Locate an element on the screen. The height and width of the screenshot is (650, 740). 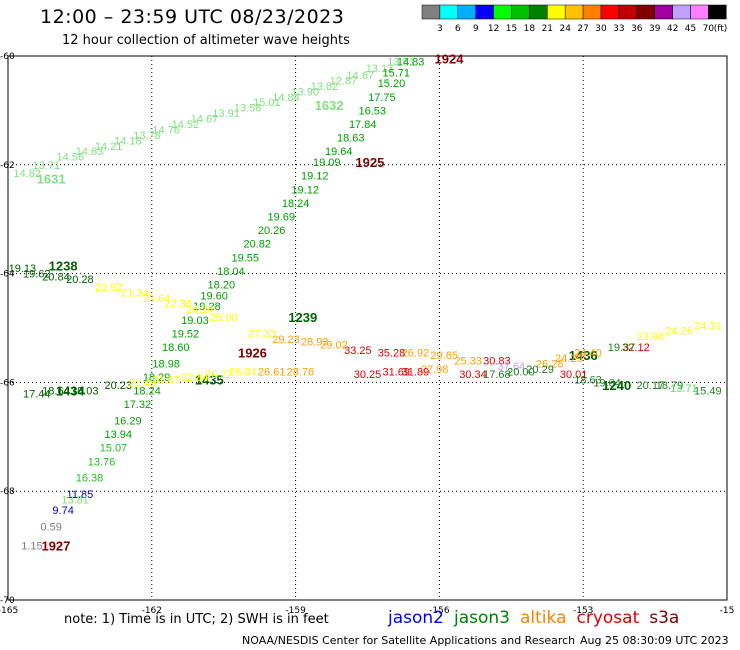
lon-tick-label: -153 is located at coordinates (583, 611).